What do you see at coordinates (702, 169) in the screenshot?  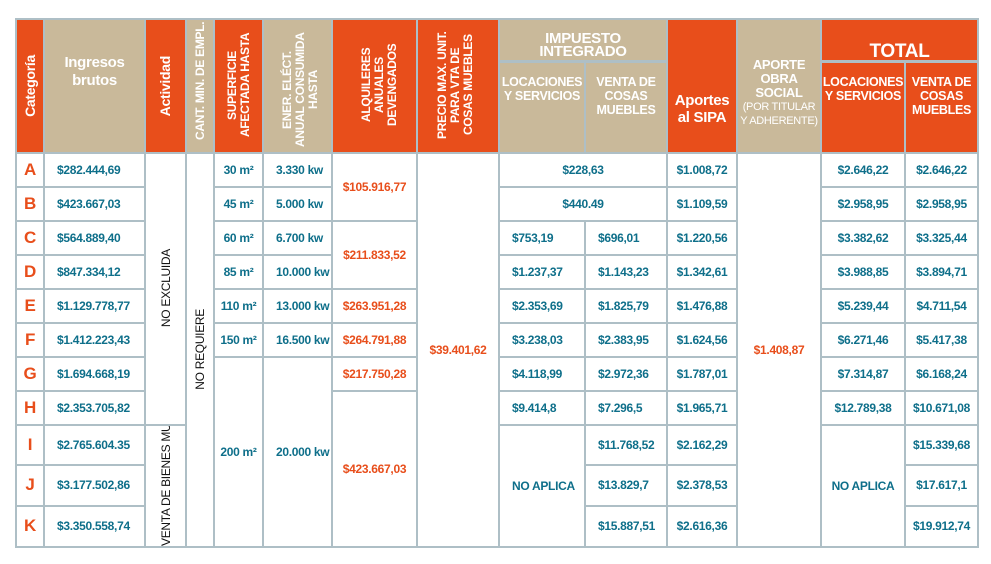 I see `cell-sipa: $1.008,72` at bounding box center [702, 169].